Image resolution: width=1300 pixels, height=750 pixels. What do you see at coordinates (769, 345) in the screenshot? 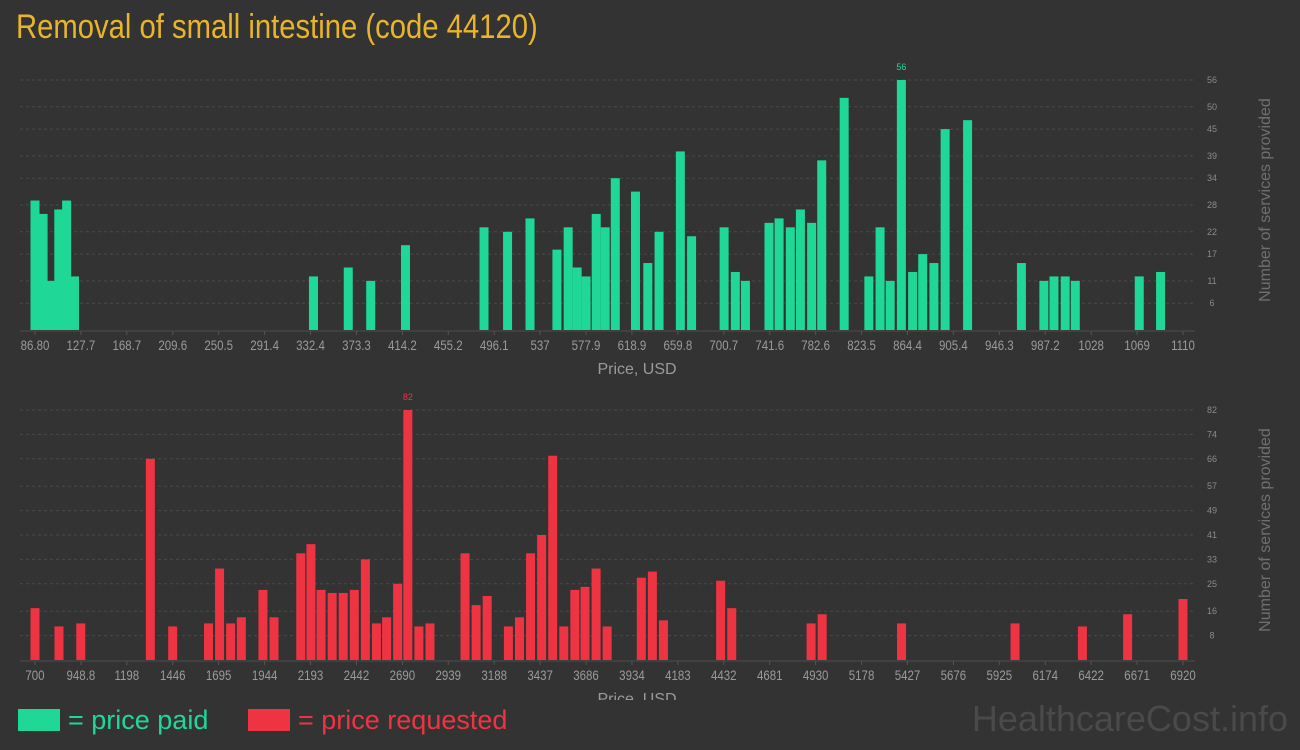
I see `x-tick-label: 741.6` at bounding box center [769, 345].